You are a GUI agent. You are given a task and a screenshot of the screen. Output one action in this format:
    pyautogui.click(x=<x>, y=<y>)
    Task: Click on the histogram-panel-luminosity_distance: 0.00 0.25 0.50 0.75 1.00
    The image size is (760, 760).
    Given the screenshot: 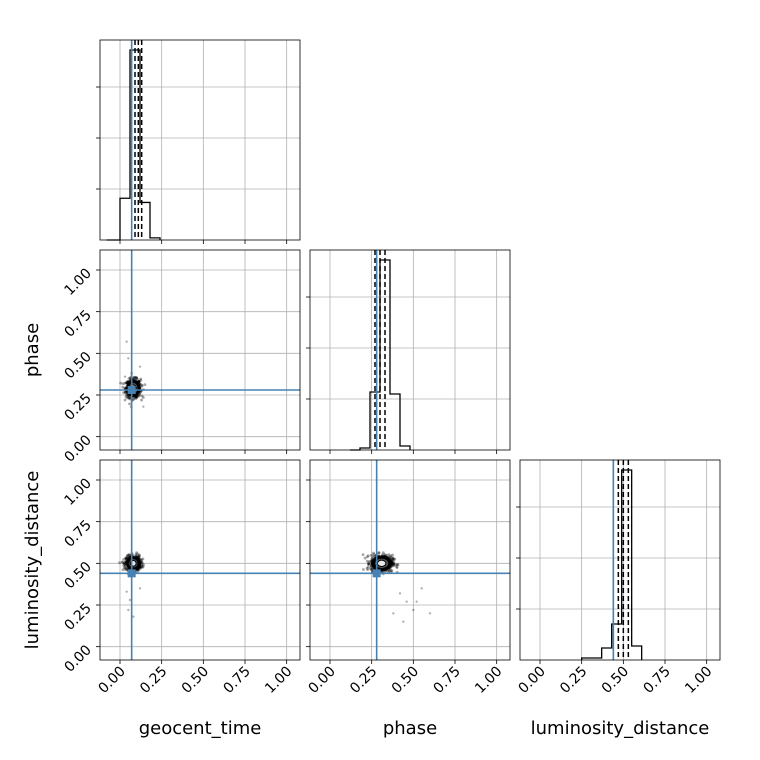 What is the action you would take?
    pyautogui.click(x=618, y=578)
    